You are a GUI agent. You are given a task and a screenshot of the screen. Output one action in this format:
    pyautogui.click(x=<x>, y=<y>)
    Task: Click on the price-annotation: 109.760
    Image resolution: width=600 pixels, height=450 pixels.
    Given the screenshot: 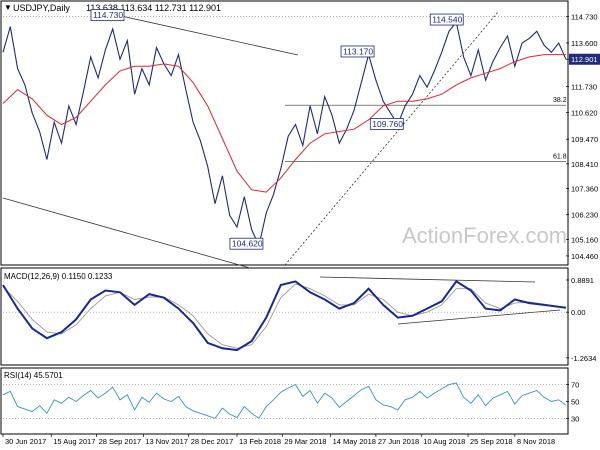 What is the action you would take?
    pyautogui.click(x=386, y=124)
    